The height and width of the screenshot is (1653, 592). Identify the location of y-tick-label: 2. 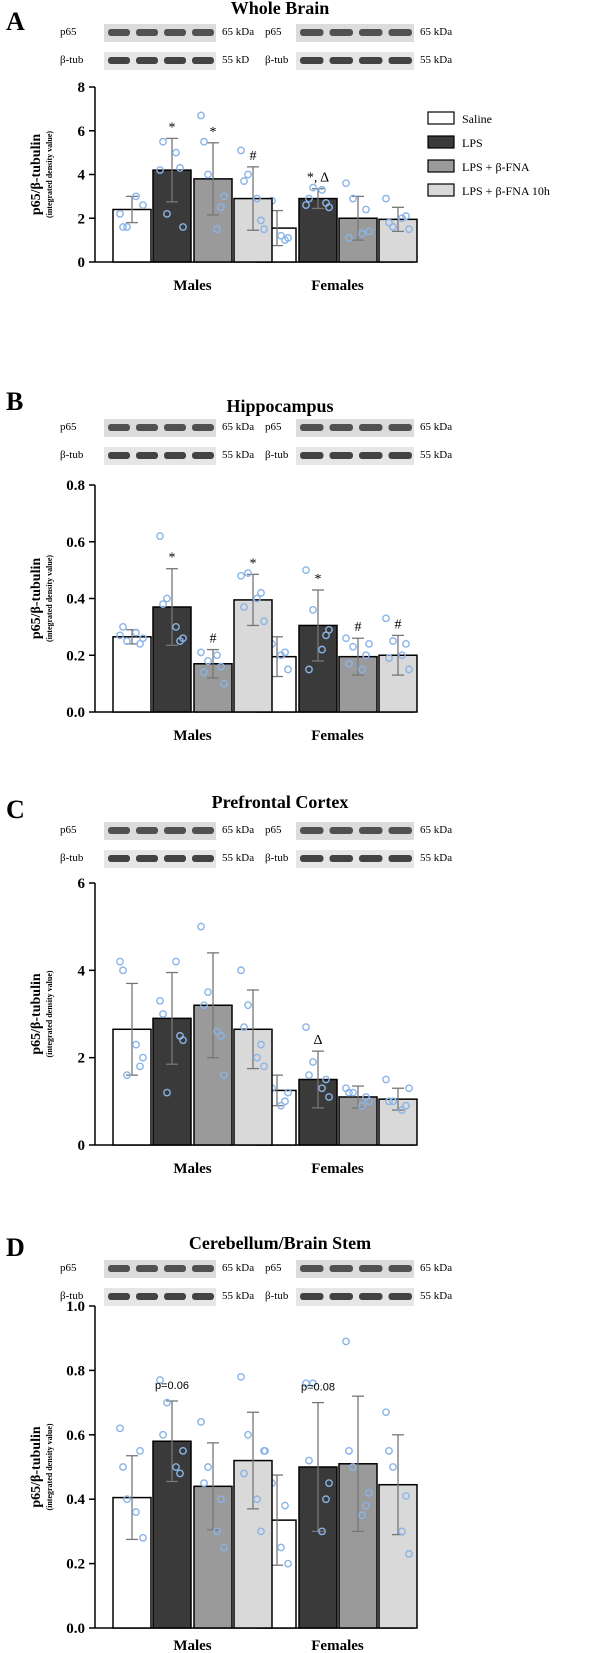
(82, 1059).